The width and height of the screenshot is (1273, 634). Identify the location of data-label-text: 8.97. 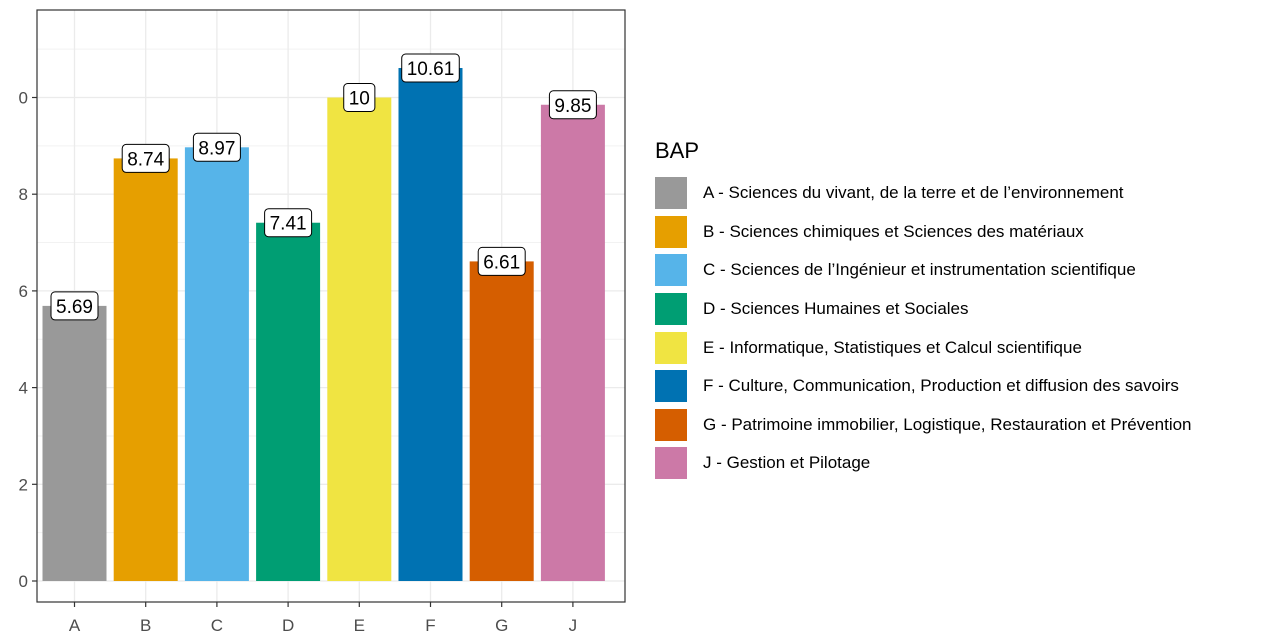
(216, 148).